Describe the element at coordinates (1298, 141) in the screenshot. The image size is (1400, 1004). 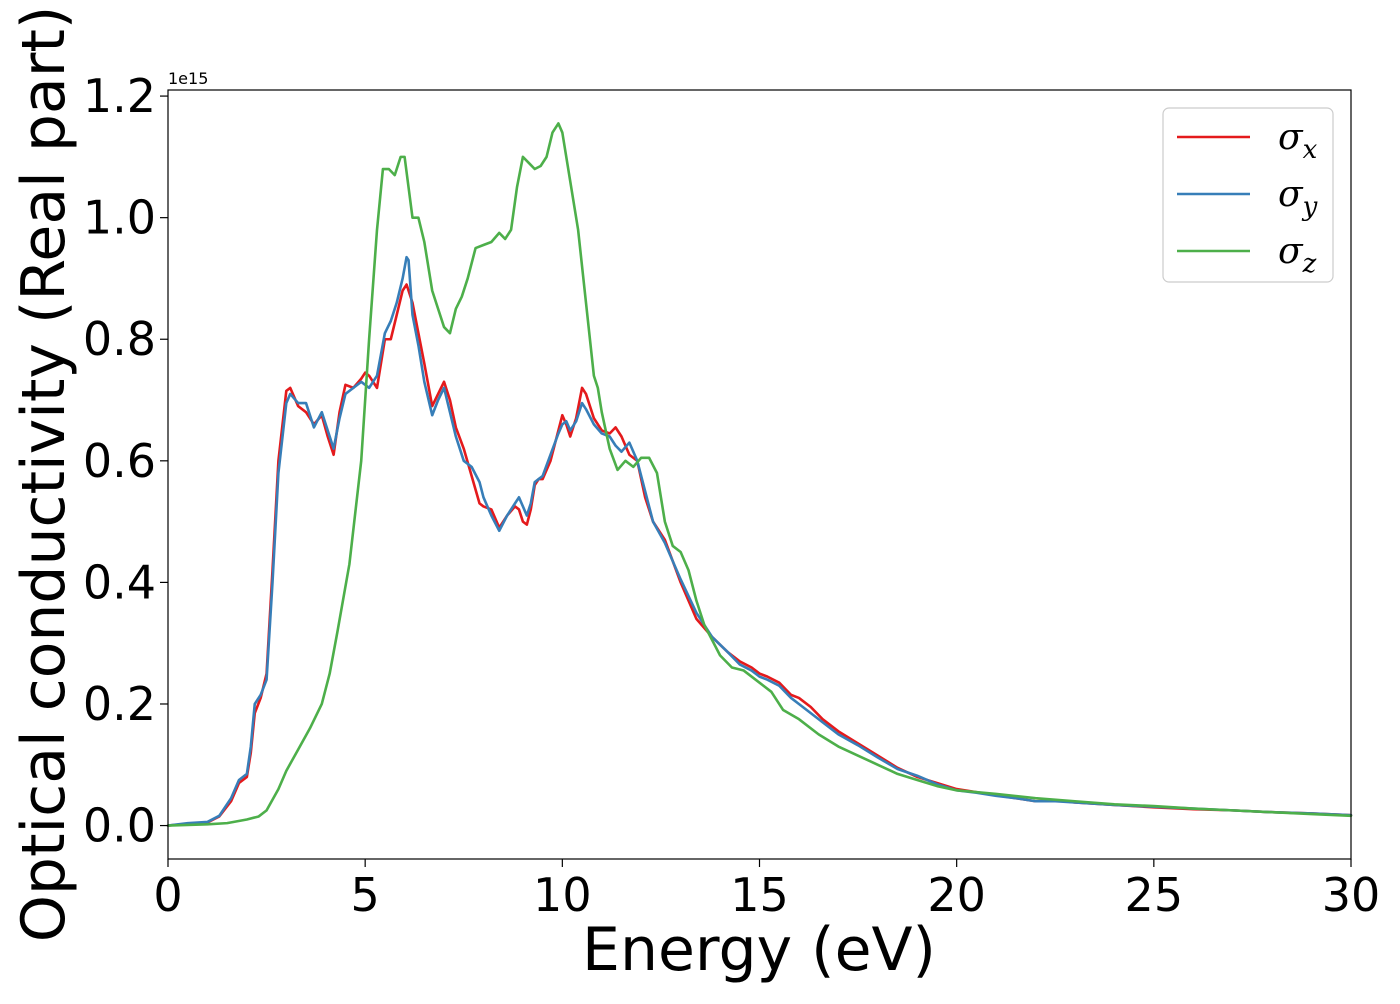
I see `legend-label-x: σx` at that location.